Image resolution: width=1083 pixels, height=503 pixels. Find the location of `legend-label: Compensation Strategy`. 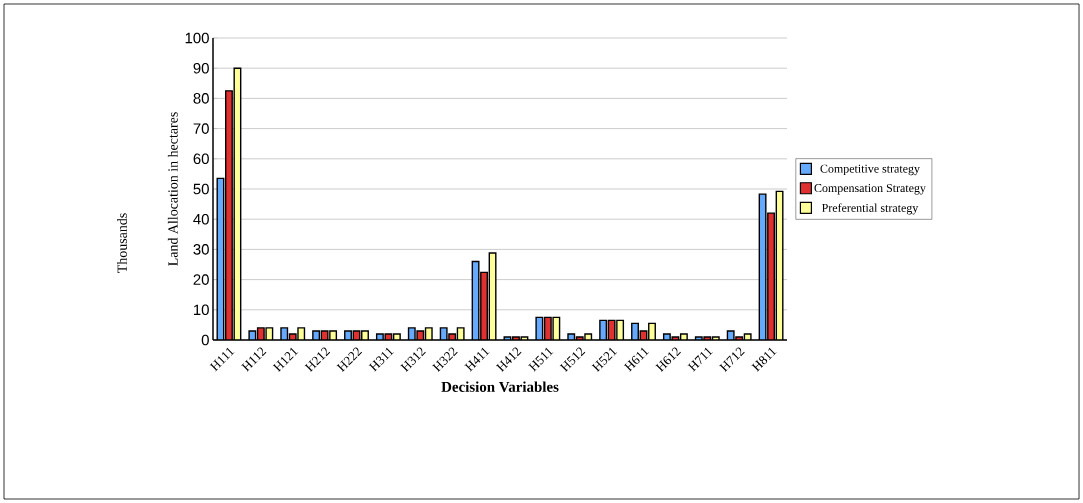

legend-label: Compensation Strategy is located at coordinates (870, 189).